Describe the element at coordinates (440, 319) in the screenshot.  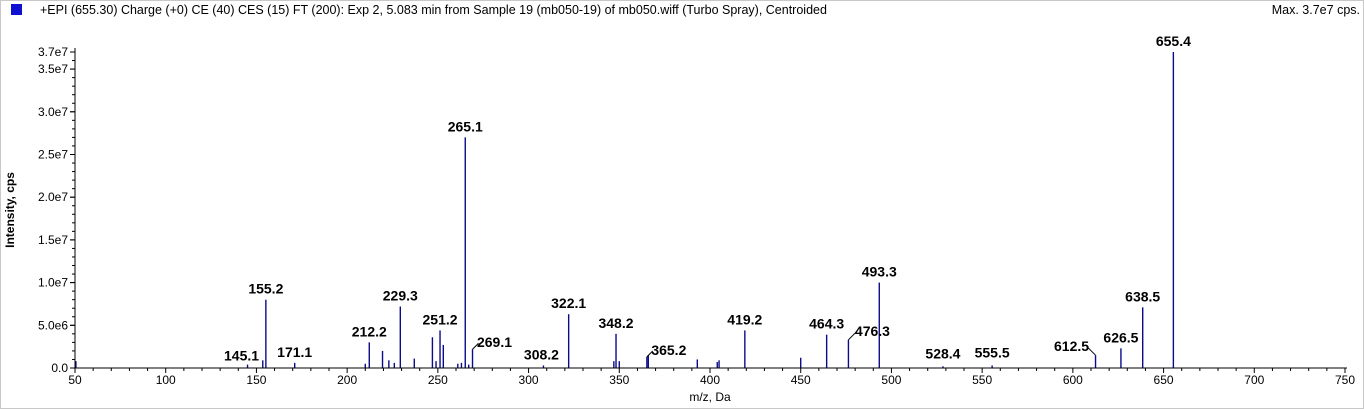
I see `peak-label: 251.2` at that location.